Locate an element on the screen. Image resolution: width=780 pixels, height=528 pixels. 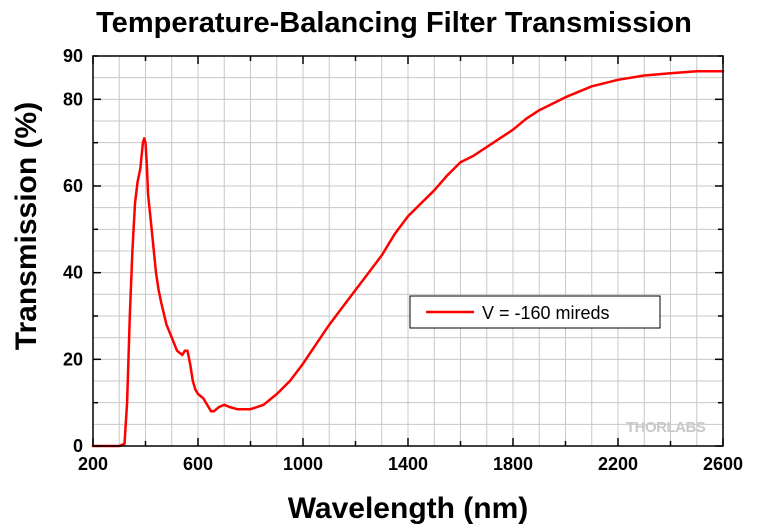
y-tick-label: 60 is located at coordinates (73, 186).